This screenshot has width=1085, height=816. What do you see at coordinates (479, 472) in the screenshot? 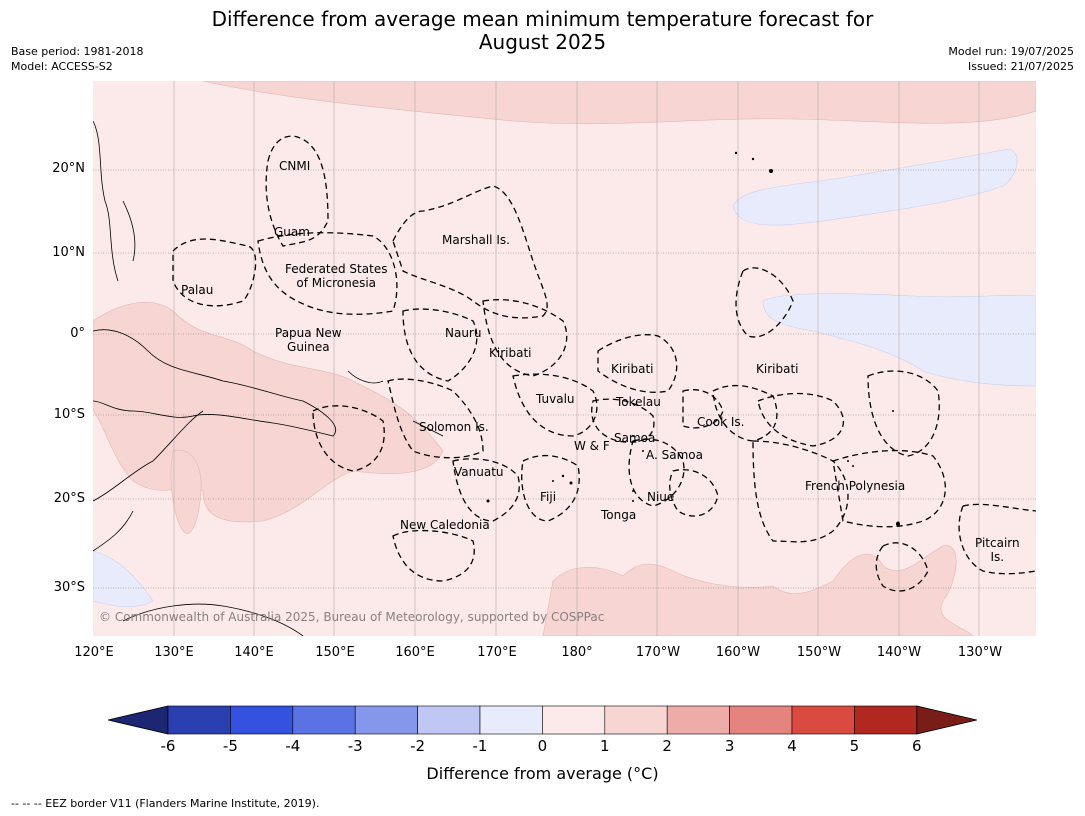
I see `place-vanuatu: Vanuatu` at bounding box center [479, 472].